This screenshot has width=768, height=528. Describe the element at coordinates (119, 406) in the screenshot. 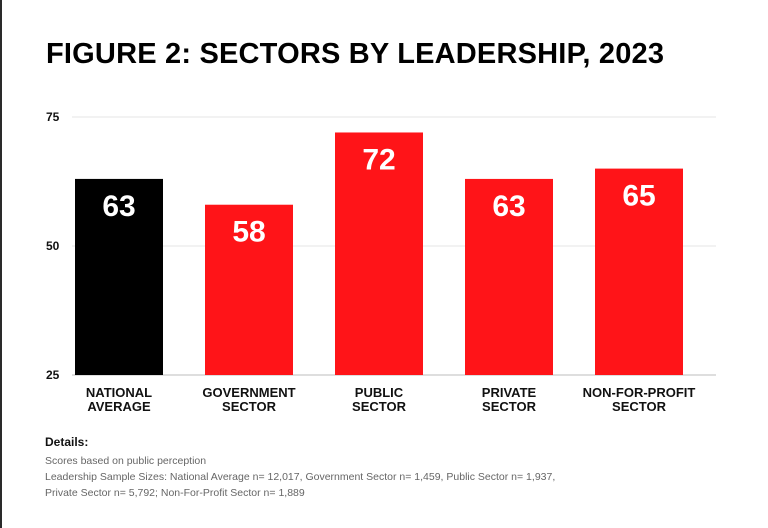

I see `x-tick-label-0-line-1: AVERAGE` at that location.